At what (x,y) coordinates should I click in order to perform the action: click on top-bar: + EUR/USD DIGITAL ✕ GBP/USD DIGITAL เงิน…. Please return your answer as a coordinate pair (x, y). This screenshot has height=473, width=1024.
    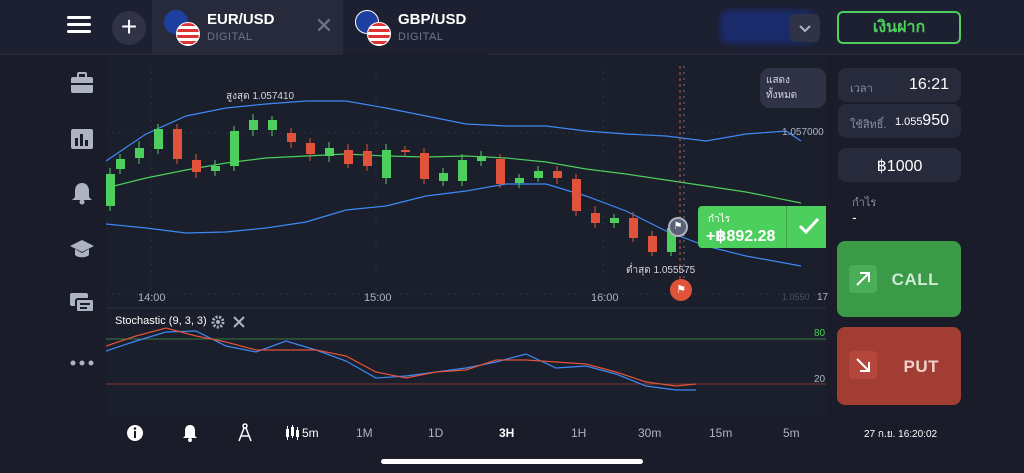
    Looking at the image, I should click on (512, 27).